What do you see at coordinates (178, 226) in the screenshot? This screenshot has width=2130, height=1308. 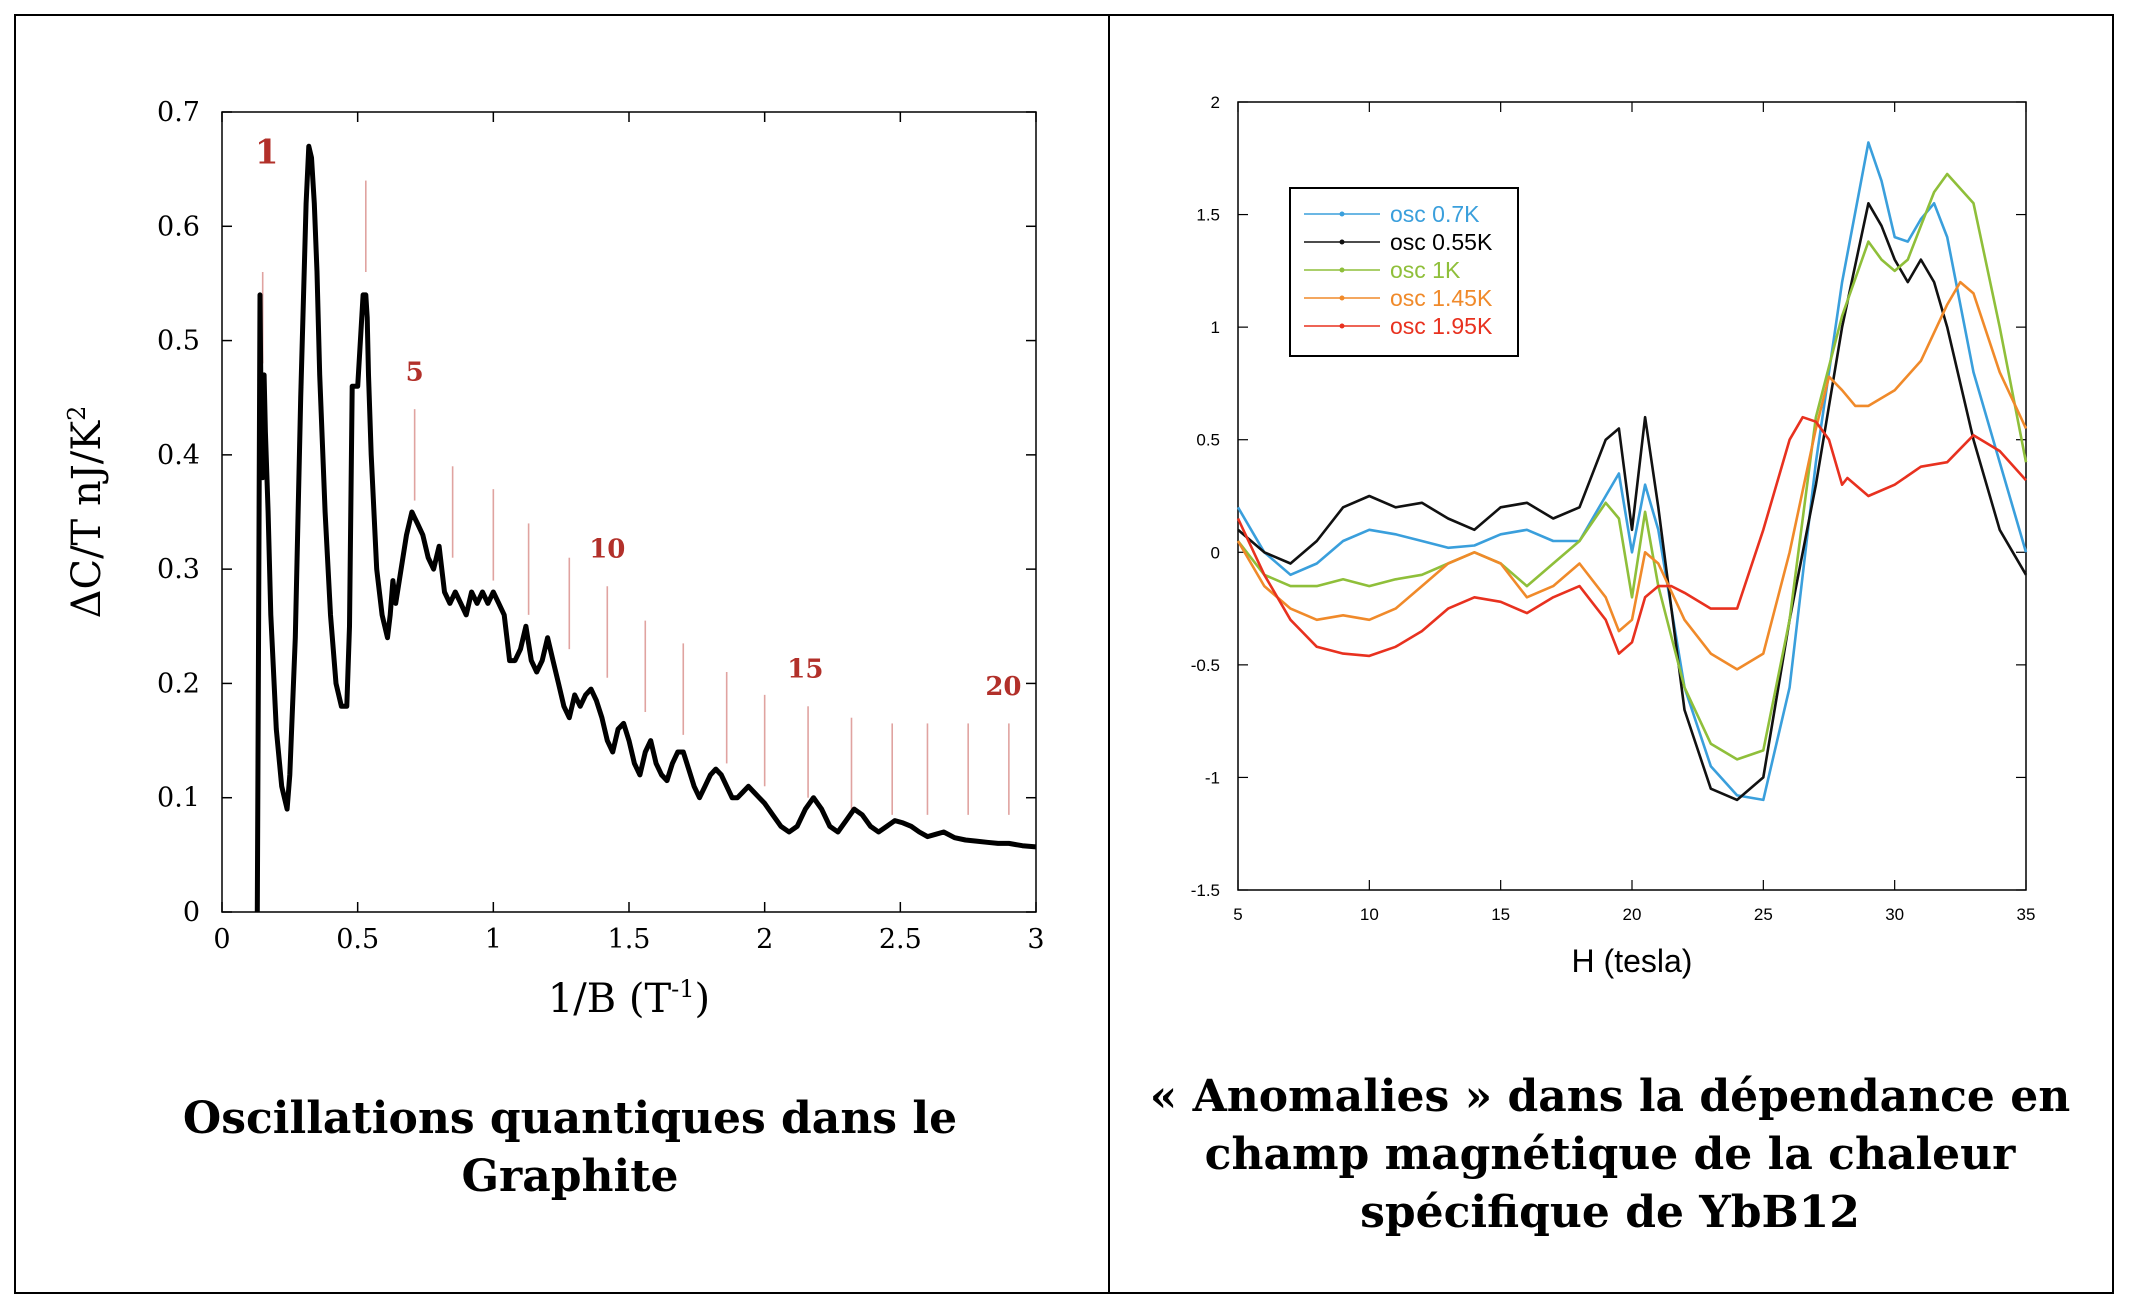 I see `y-tick-label: 0.6` at bounding box center [178, 226].